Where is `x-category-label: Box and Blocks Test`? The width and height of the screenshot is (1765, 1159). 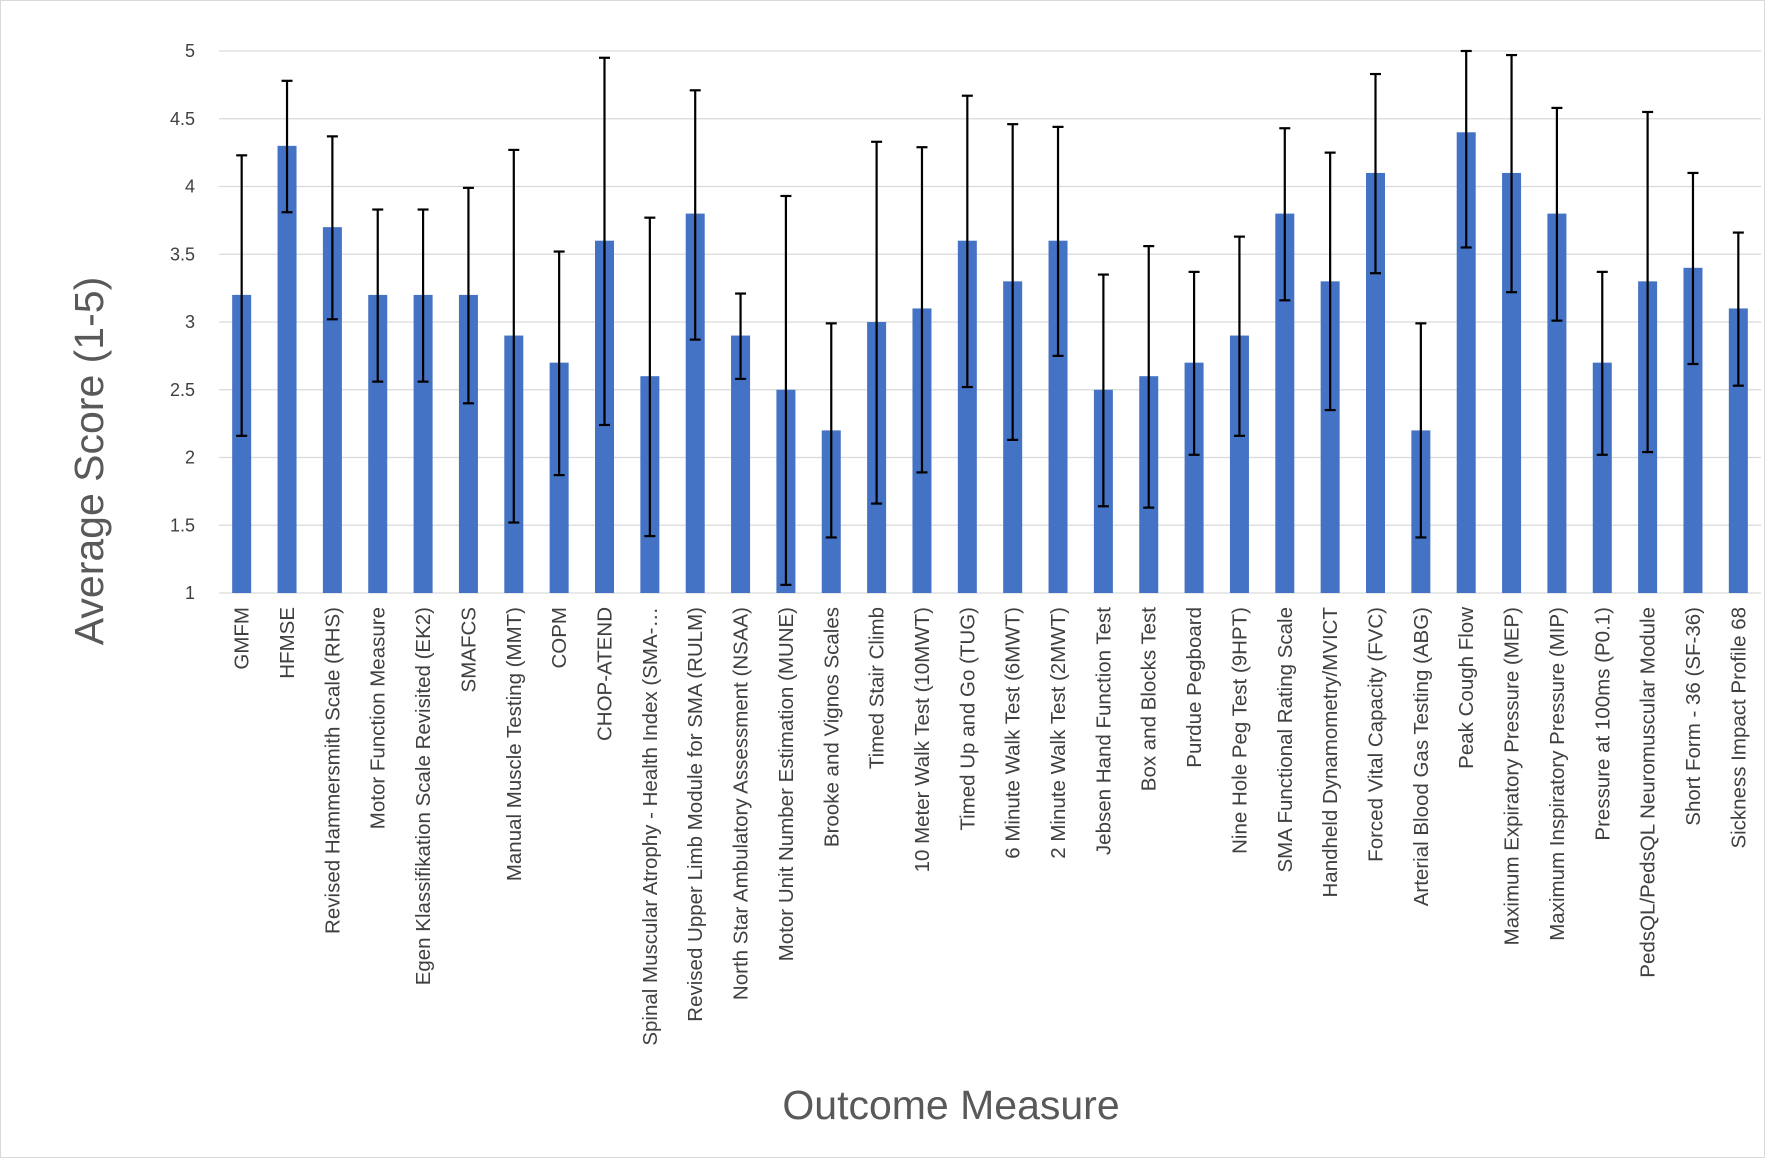 x-category-label: Box and Blocks Test is located at coordinates (1149, 699).